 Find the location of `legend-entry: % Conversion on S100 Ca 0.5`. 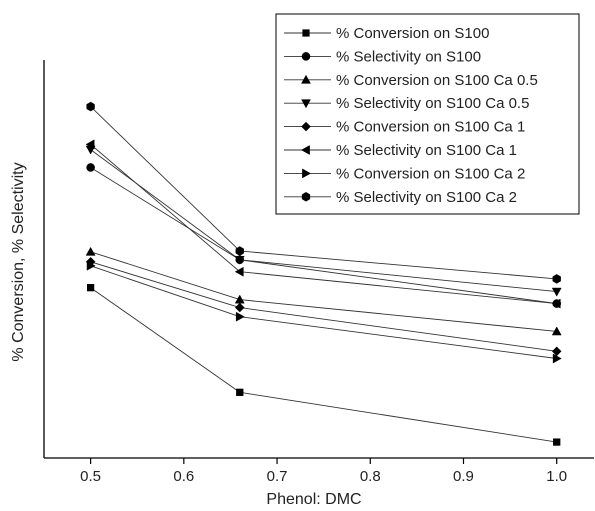

legend-entry: % Conversion on S100 Ca 0.5 is located at coordinates (411, 80).